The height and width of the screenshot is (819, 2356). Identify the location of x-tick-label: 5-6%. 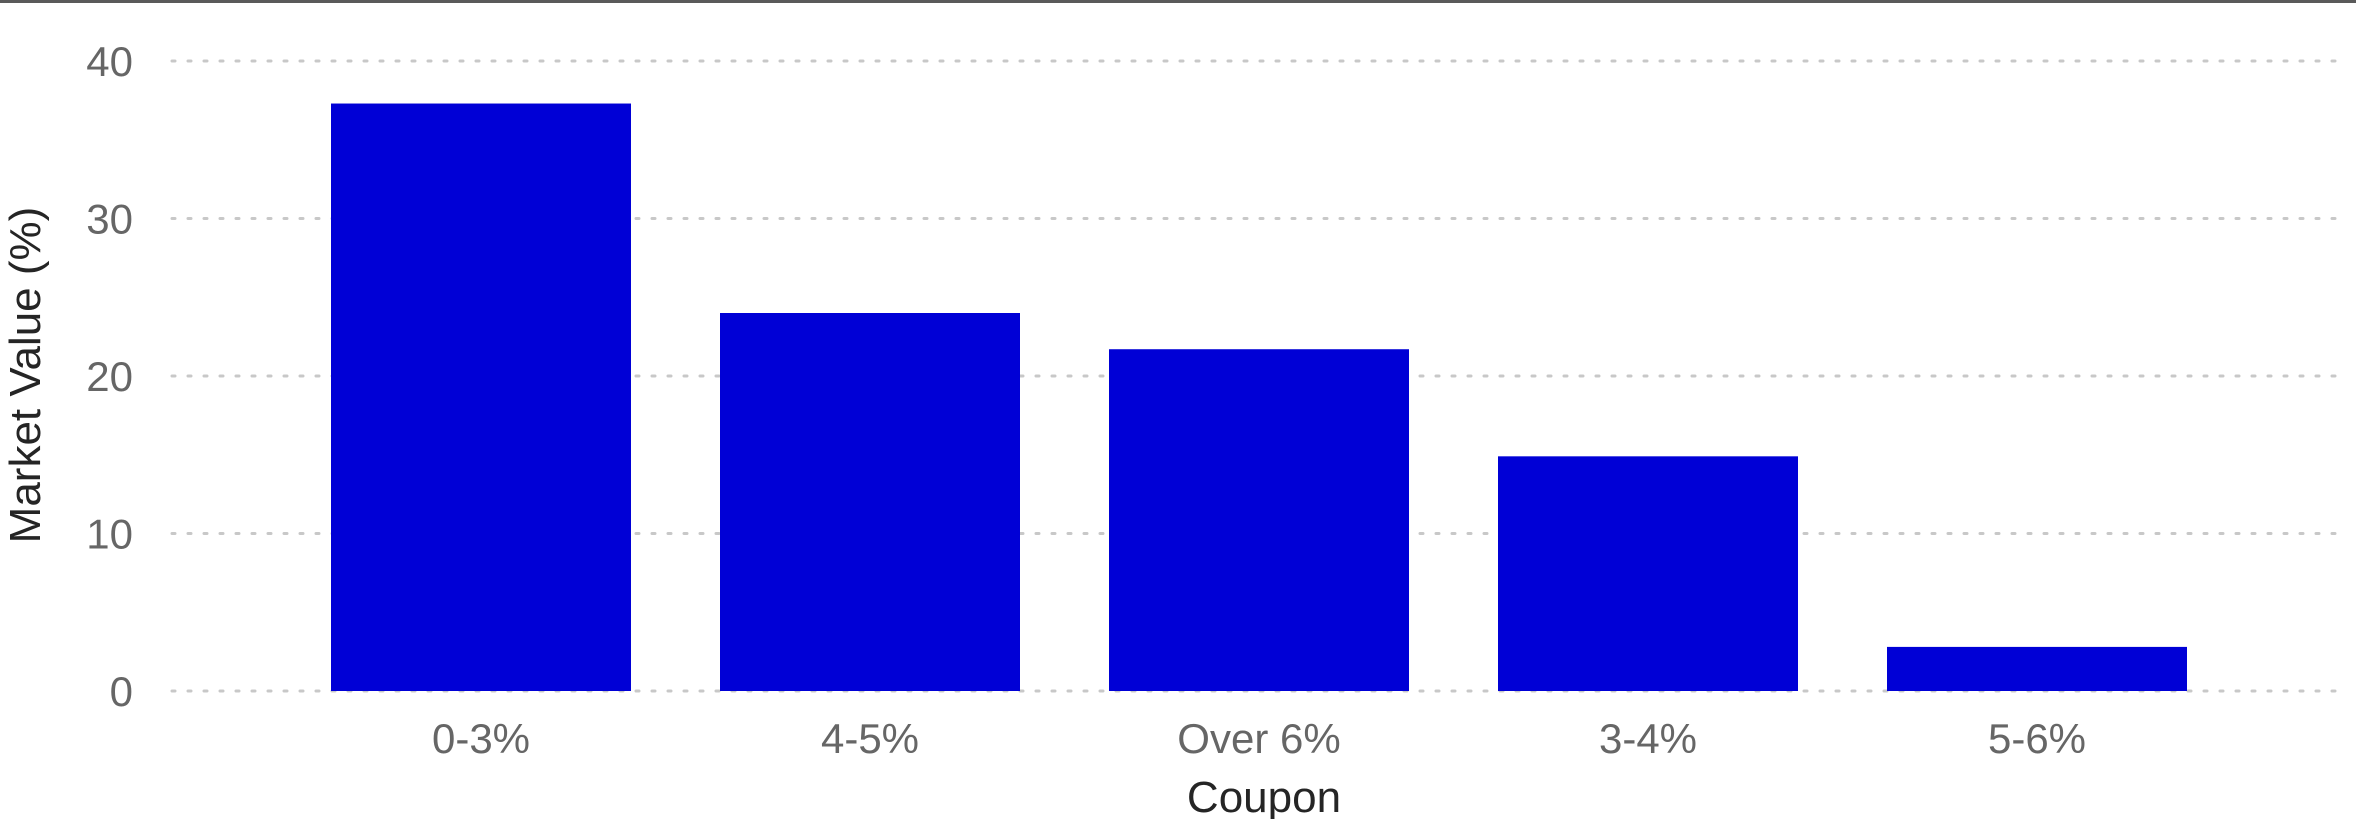
(2037, 738).